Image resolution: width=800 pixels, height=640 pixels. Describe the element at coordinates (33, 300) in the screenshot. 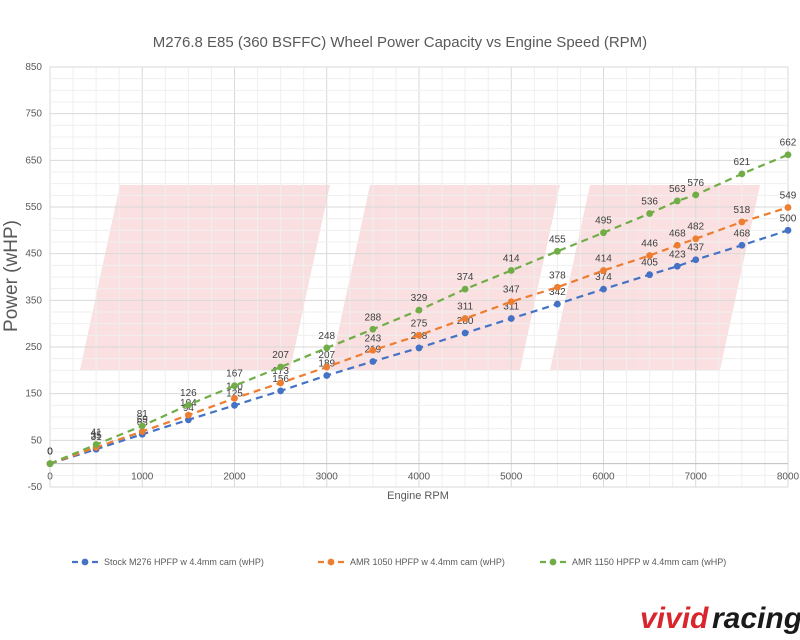

I see `y-tick-label: 350` at that location.